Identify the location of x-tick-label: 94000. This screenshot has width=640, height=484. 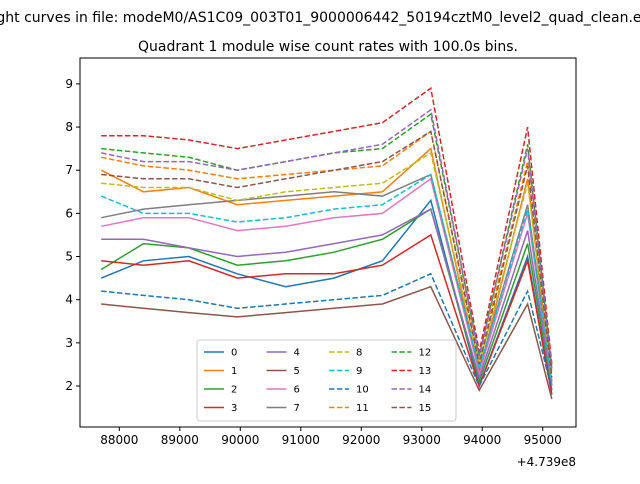
(482, 440).